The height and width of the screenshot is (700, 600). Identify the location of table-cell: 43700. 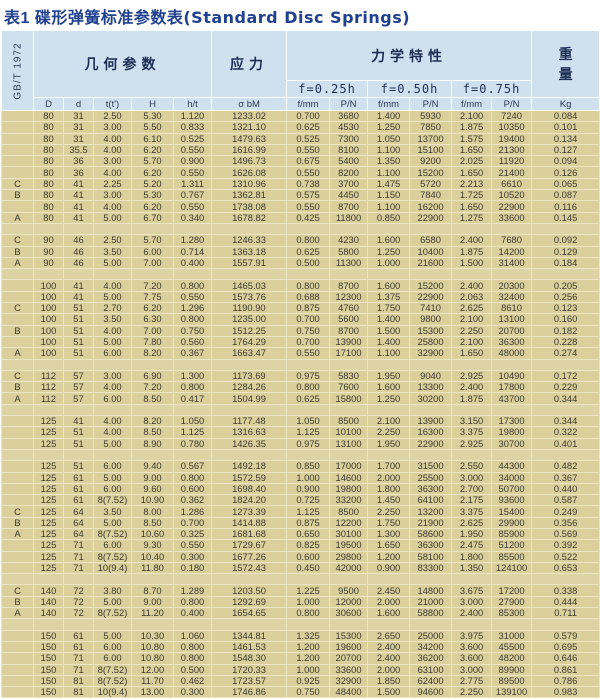
(512, 398).